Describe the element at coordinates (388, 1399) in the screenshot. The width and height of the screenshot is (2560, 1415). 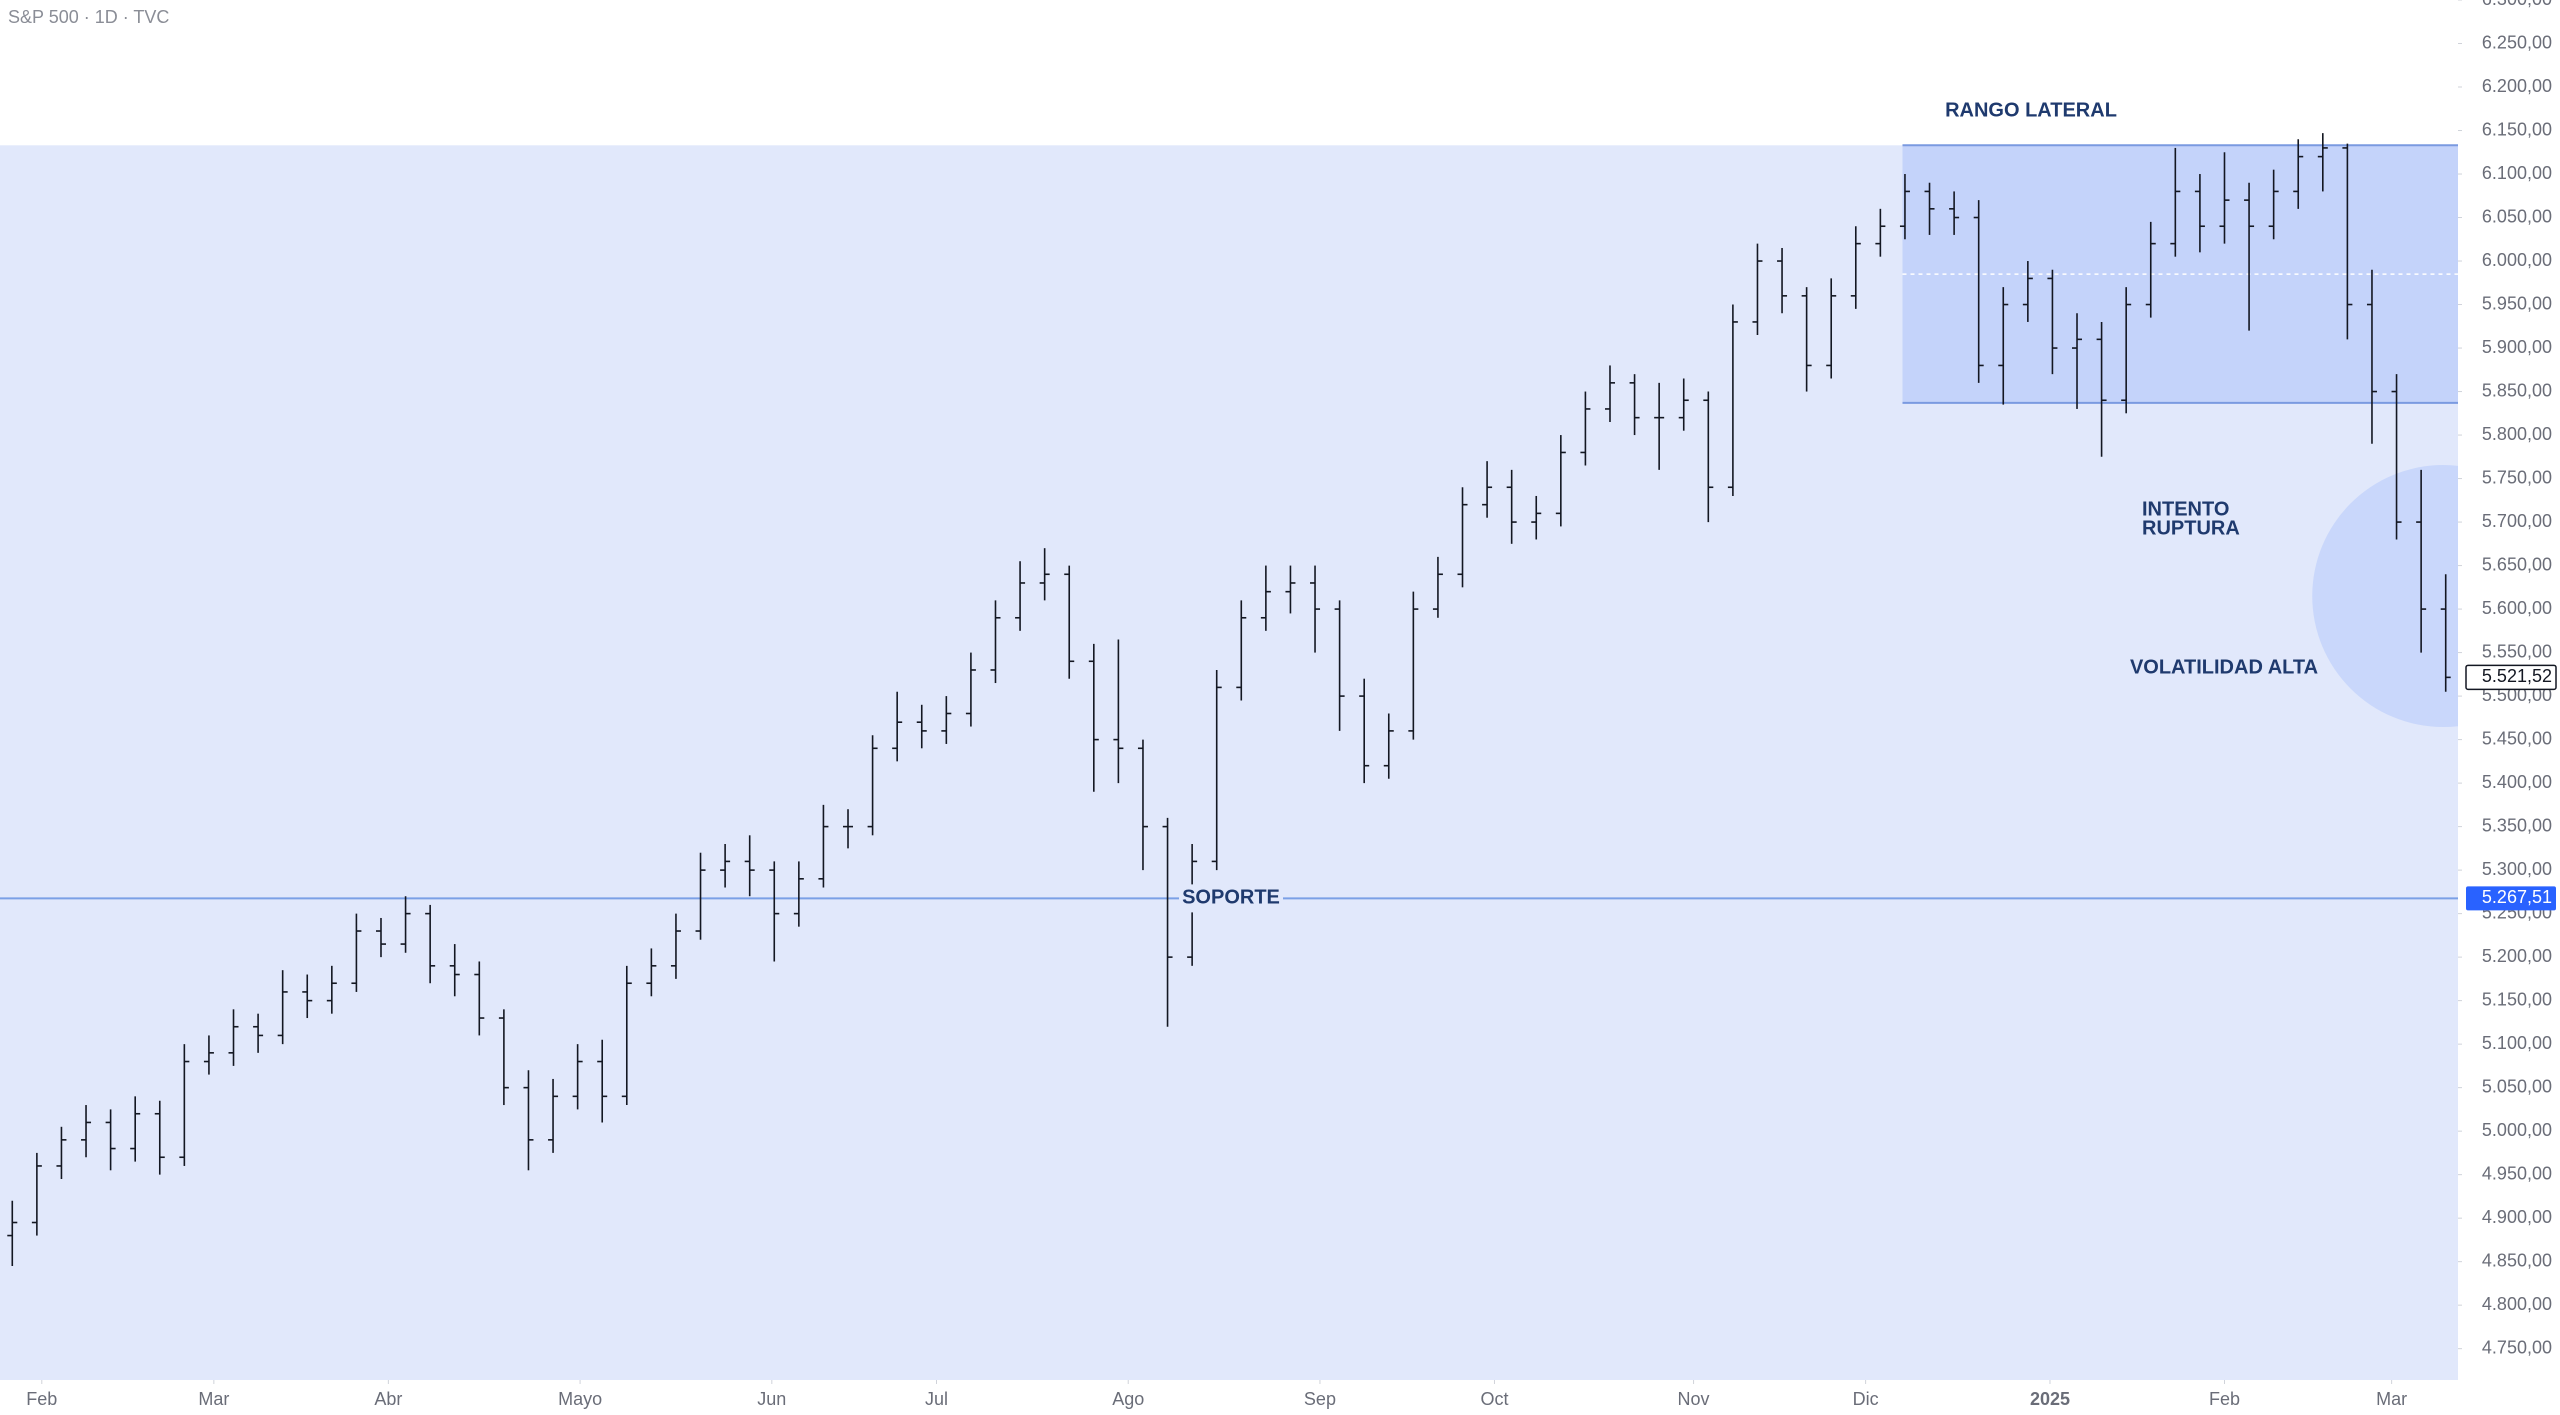
I see `x-tick-label: Abr` at that location.